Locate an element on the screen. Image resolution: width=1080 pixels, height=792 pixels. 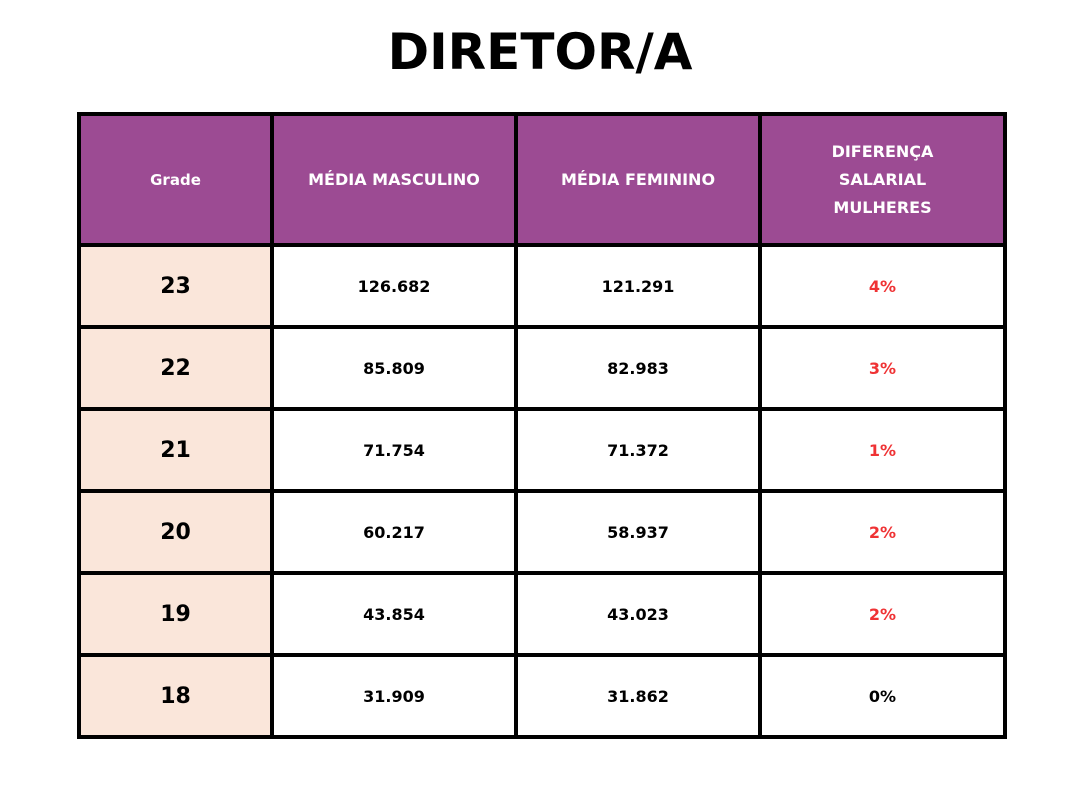
table-row: 18 31.909 31.862 0% is located at coordinates (542, 696).